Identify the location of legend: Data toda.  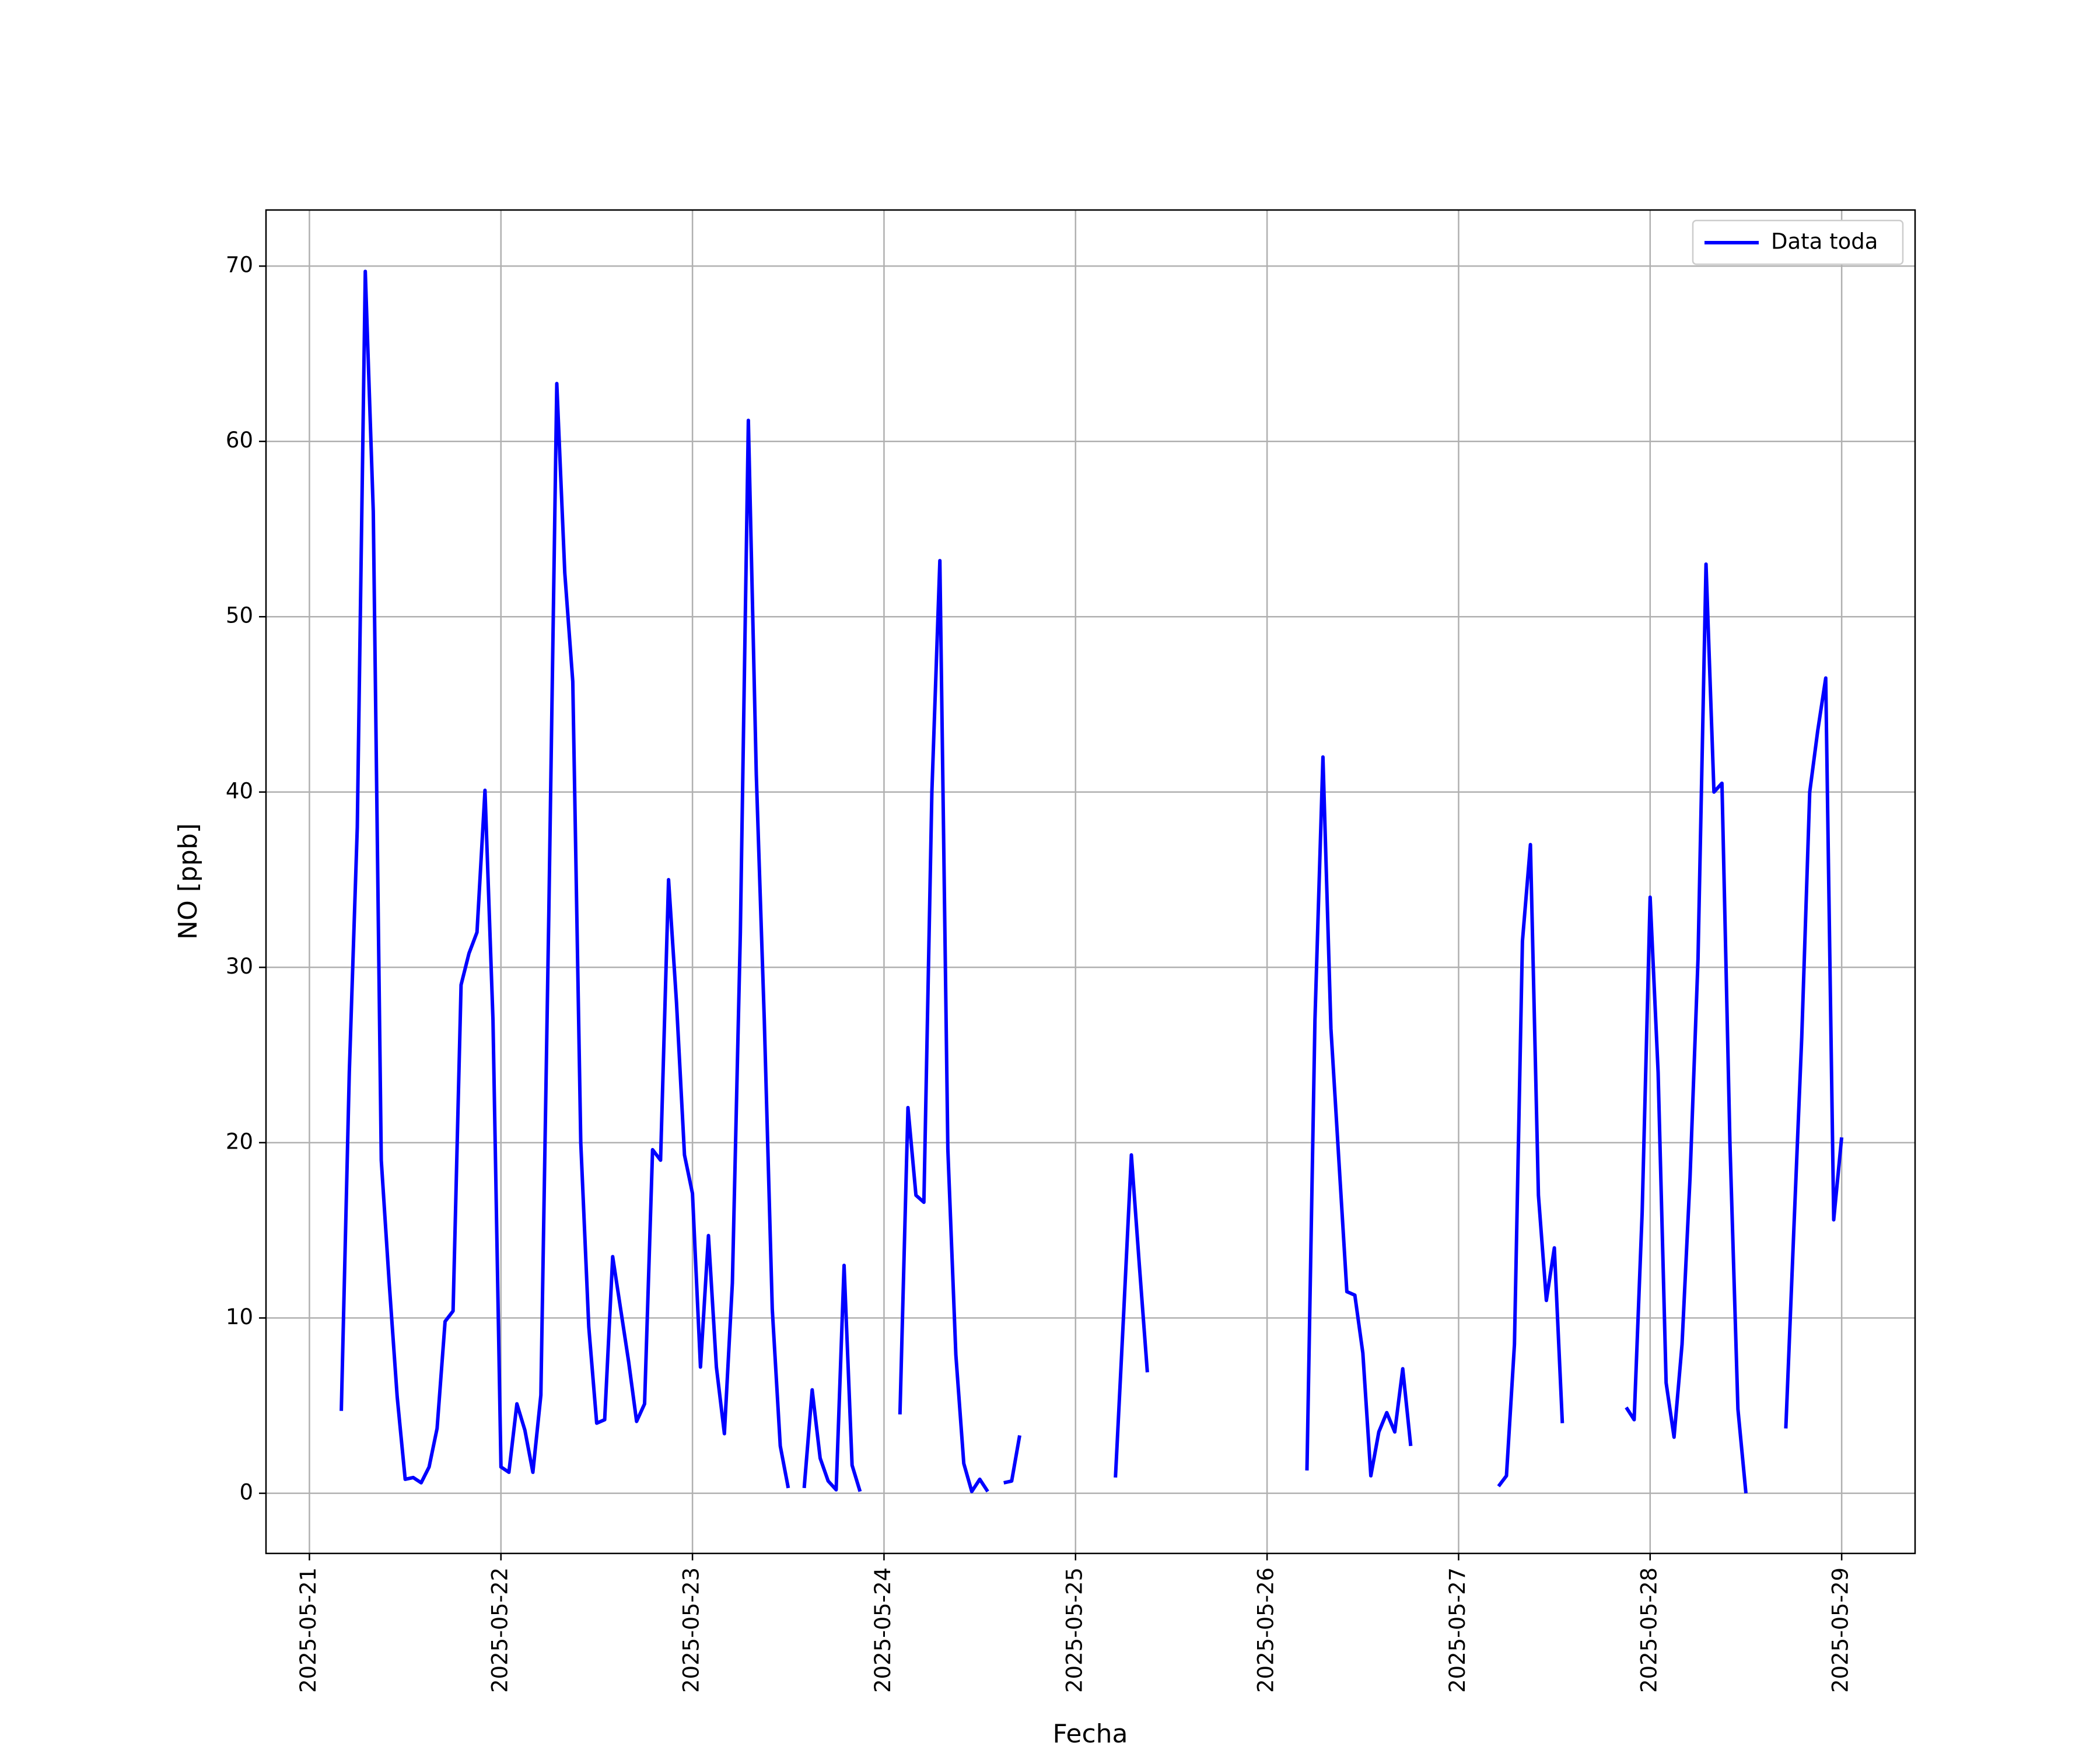
(1798, 242).